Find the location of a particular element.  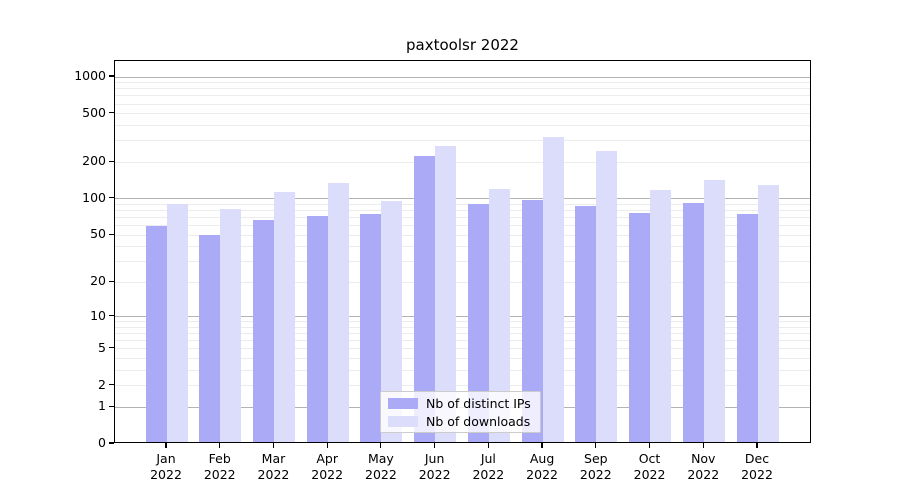

x-tick-month: Oct is located at coordinates (649, 458).